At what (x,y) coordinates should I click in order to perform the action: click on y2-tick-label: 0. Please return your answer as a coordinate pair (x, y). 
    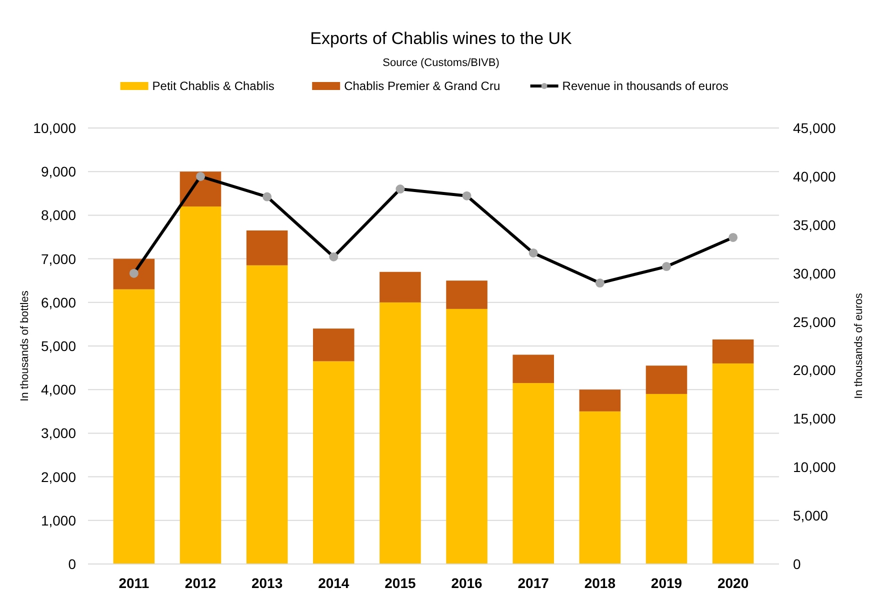
    Looking at the image, I should click on (797, 564).